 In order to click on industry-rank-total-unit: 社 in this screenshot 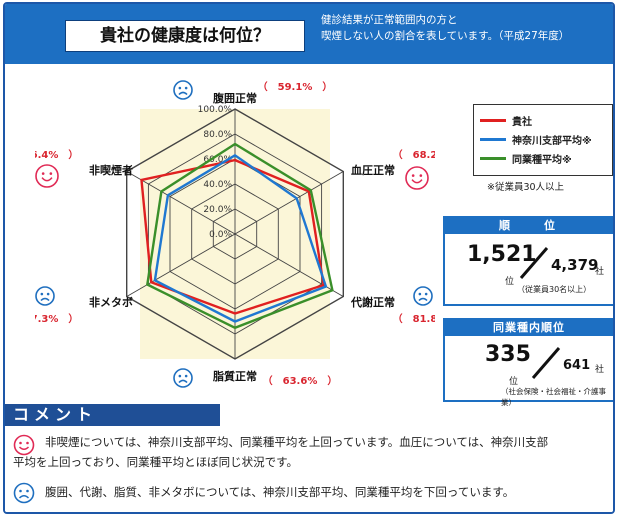, I will do `click(600, 370)`.